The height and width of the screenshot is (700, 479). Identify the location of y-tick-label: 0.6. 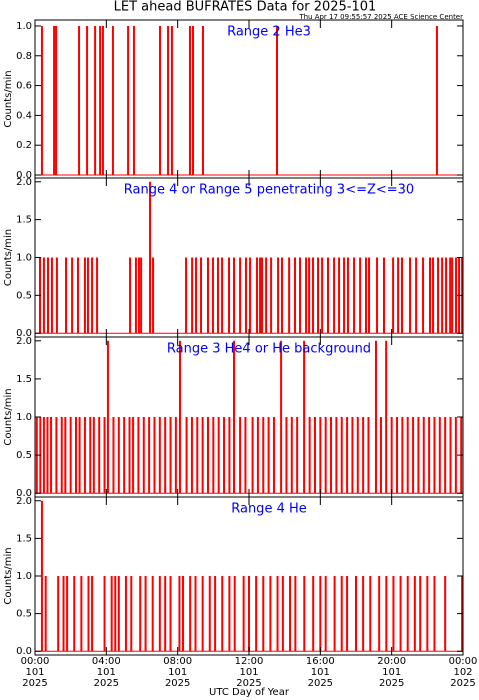
(24, 86).